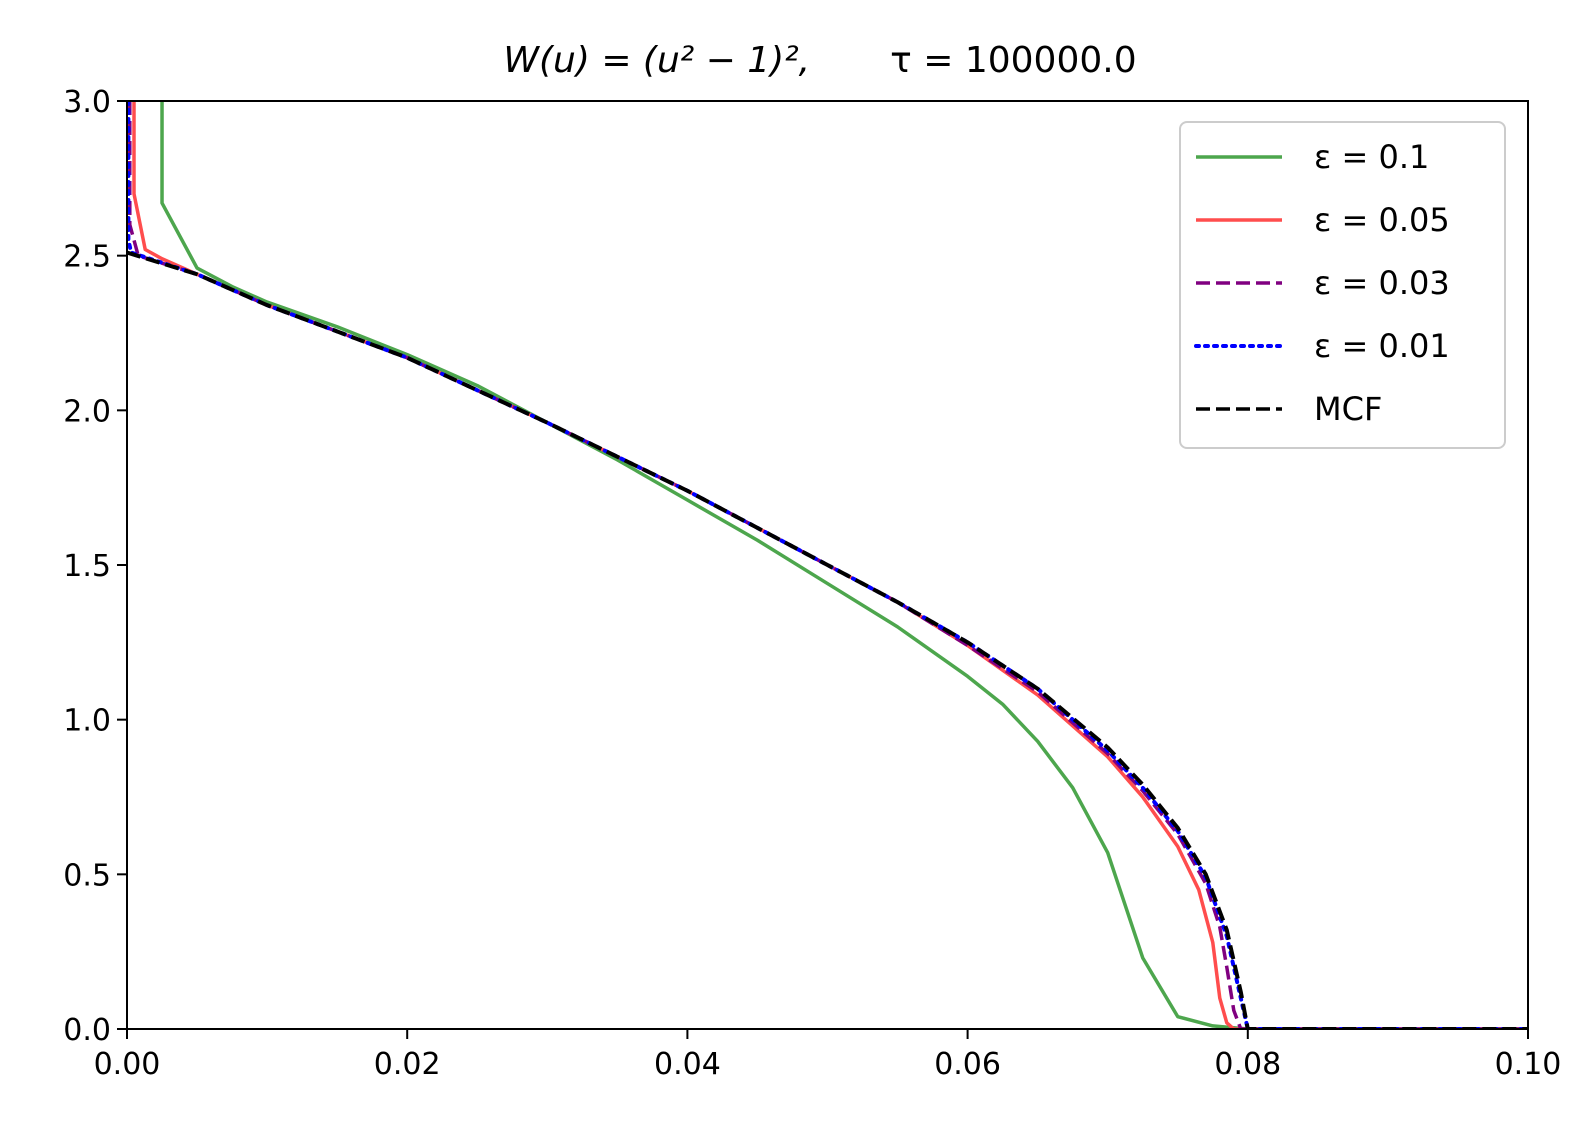 This screenshot has height=1125, width=1596. Describe the element at coordinates (1348, 409) in the screenshot. I see `legend-label-4: MCF` at that location.